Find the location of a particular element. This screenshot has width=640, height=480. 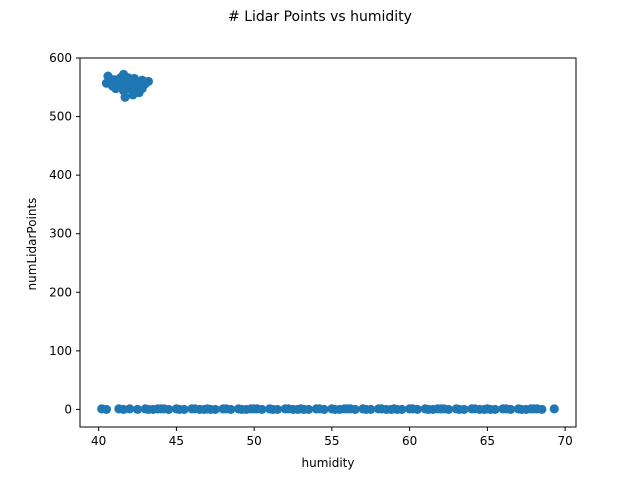

x-tick-label: 65 is located at coordinates (487, 441).